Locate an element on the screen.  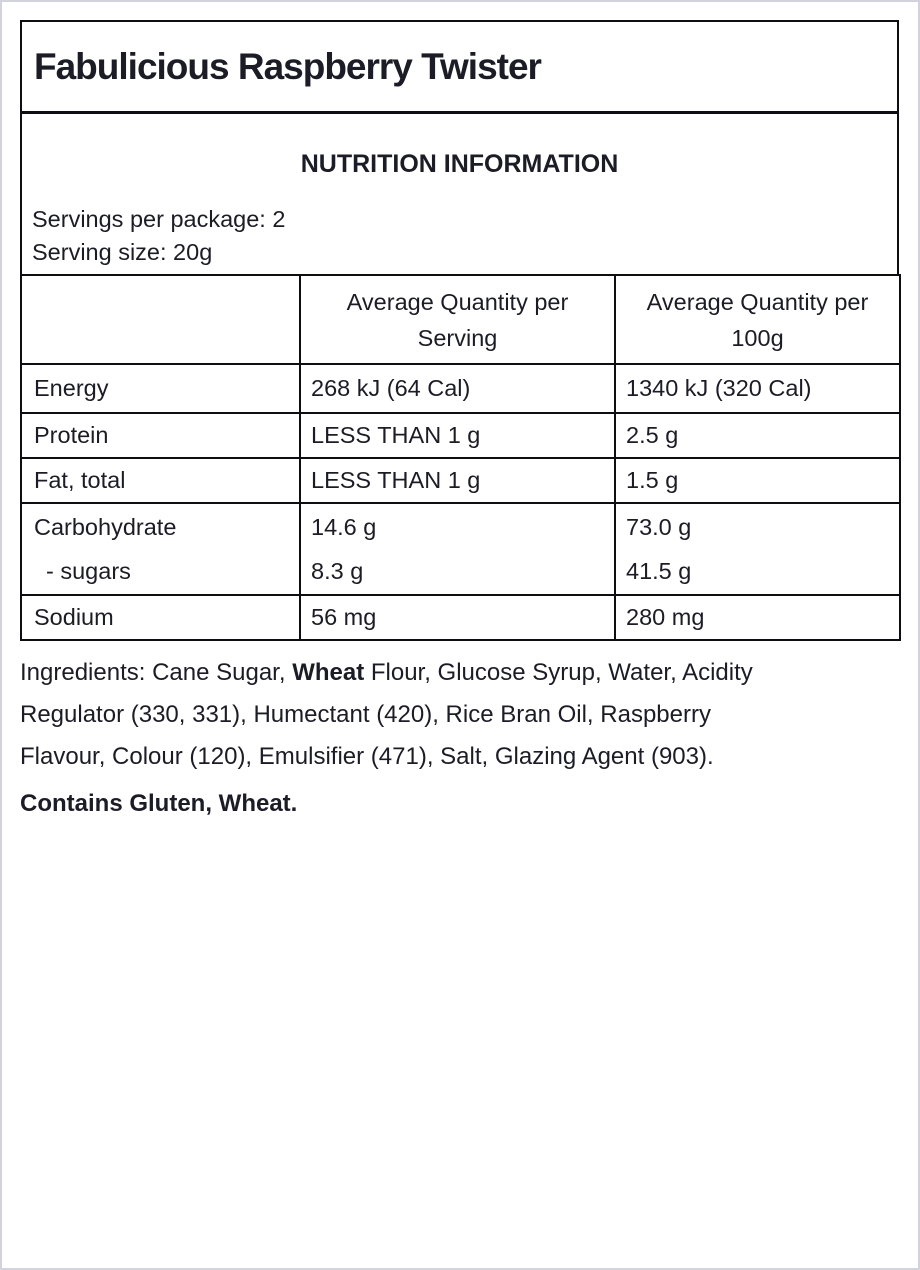
row-value-100g: 1.5 g is located at coordinates (757, 480).